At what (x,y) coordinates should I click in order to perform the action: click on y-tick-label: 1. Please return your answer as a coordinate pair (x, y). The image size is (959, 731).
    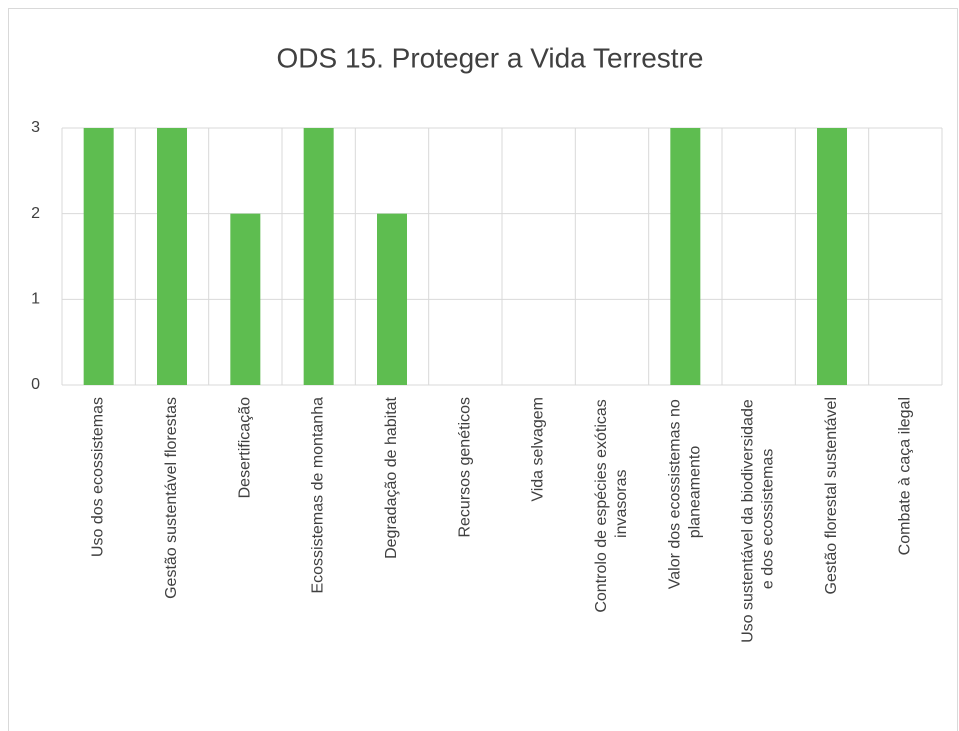
    Looking at the image, I should click on (35, 299).